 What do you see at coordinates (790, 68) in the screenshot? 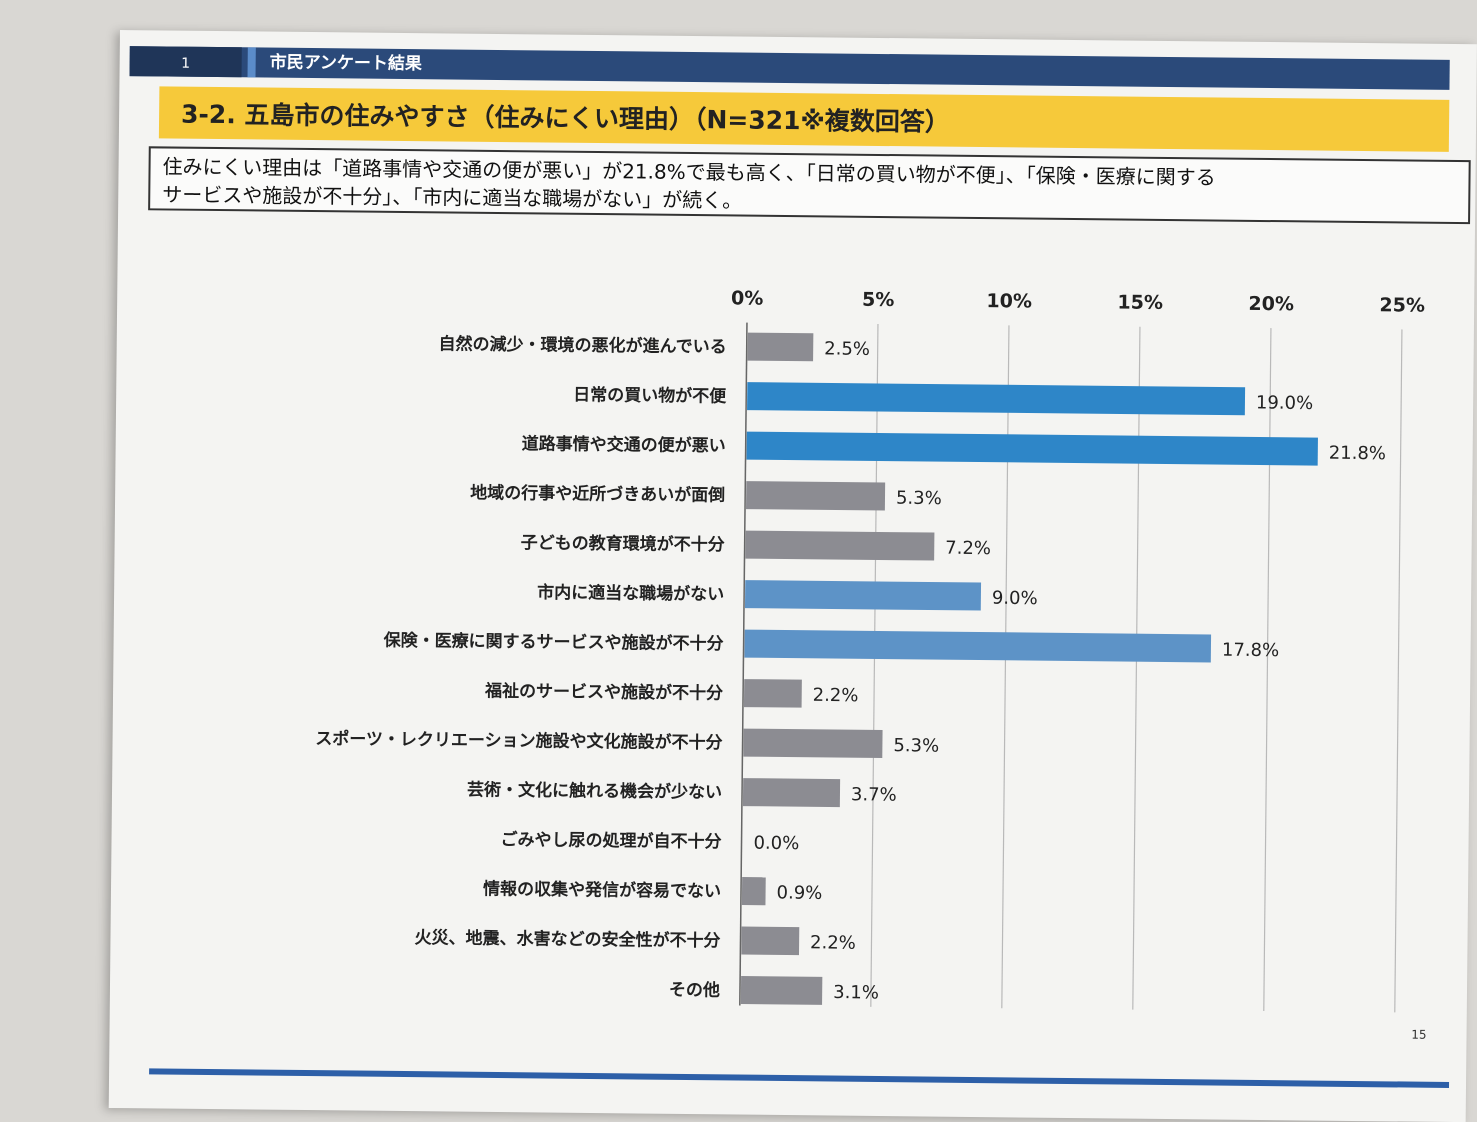
I see `header-bar: 1 市民アンケート結果` at bounding box center [790, 68].